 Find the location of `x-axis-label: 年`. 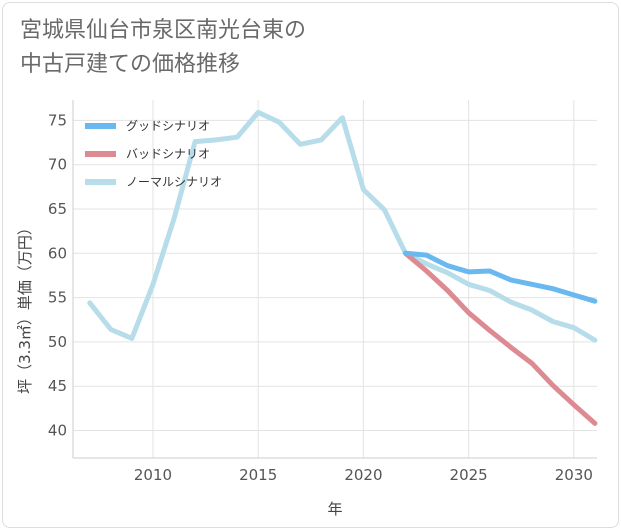

x-axis-label: 年 is located at coordinates (334, 509).